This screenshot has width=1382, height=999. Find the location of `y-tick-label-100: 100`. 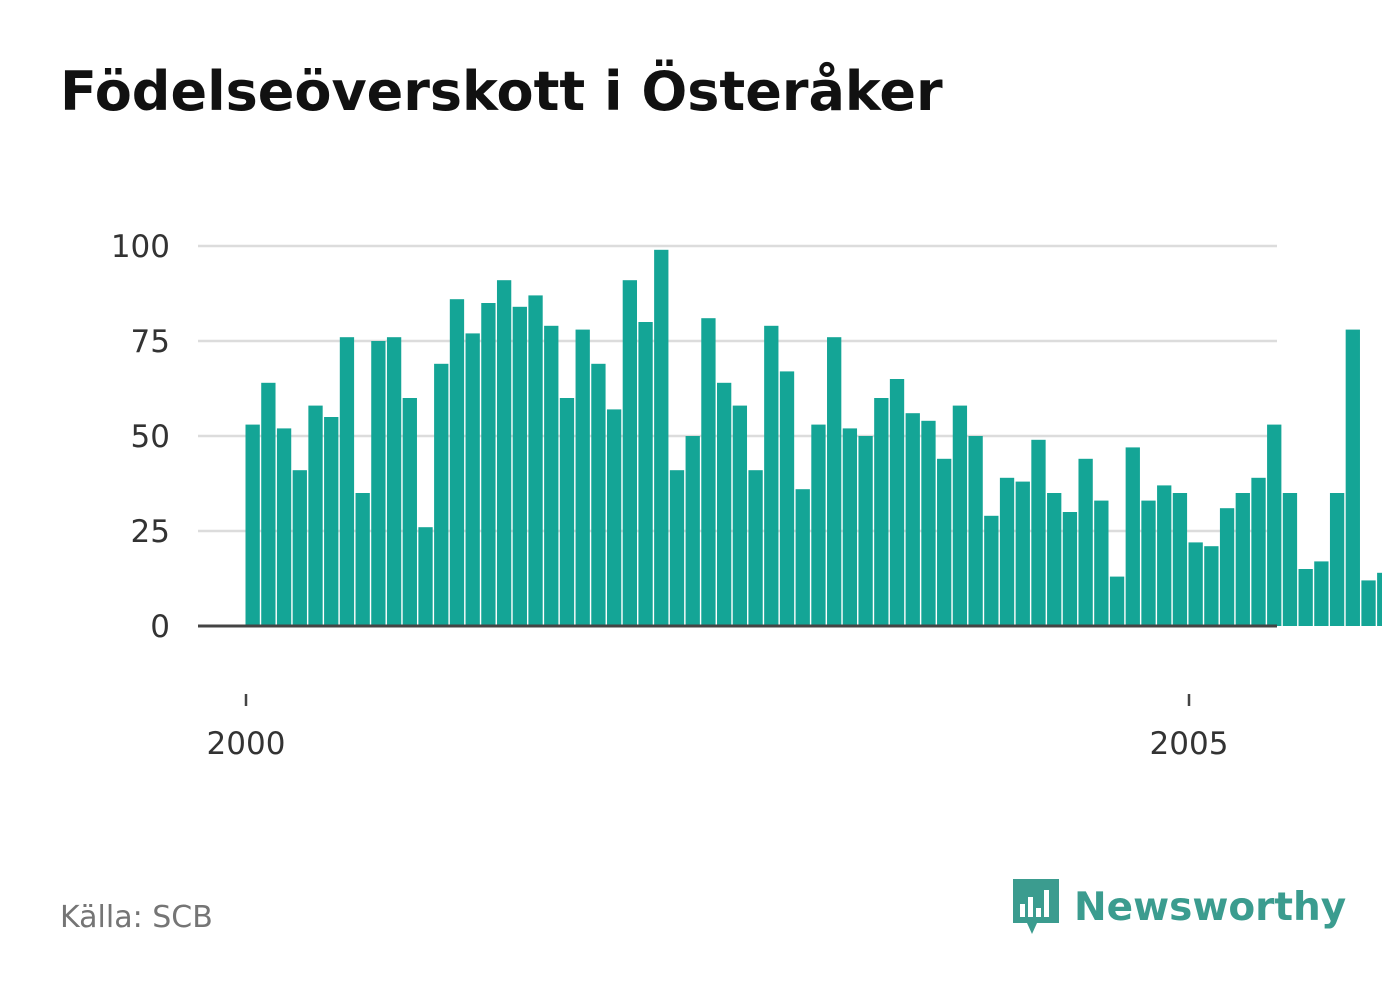

y-tick-label-100: 100 is located at coordinates (140, 247).